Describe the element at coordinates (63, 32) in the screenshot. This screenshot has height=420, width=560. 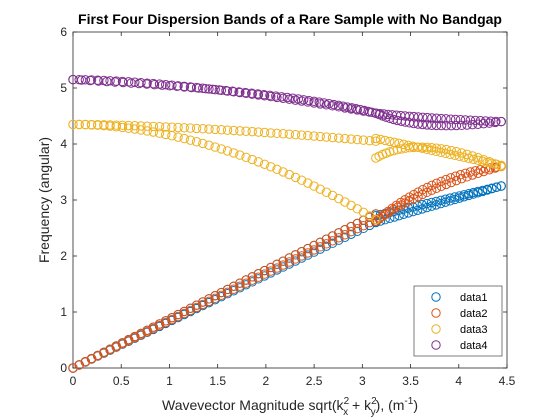
I see `y-tick-label: 6` at that location.